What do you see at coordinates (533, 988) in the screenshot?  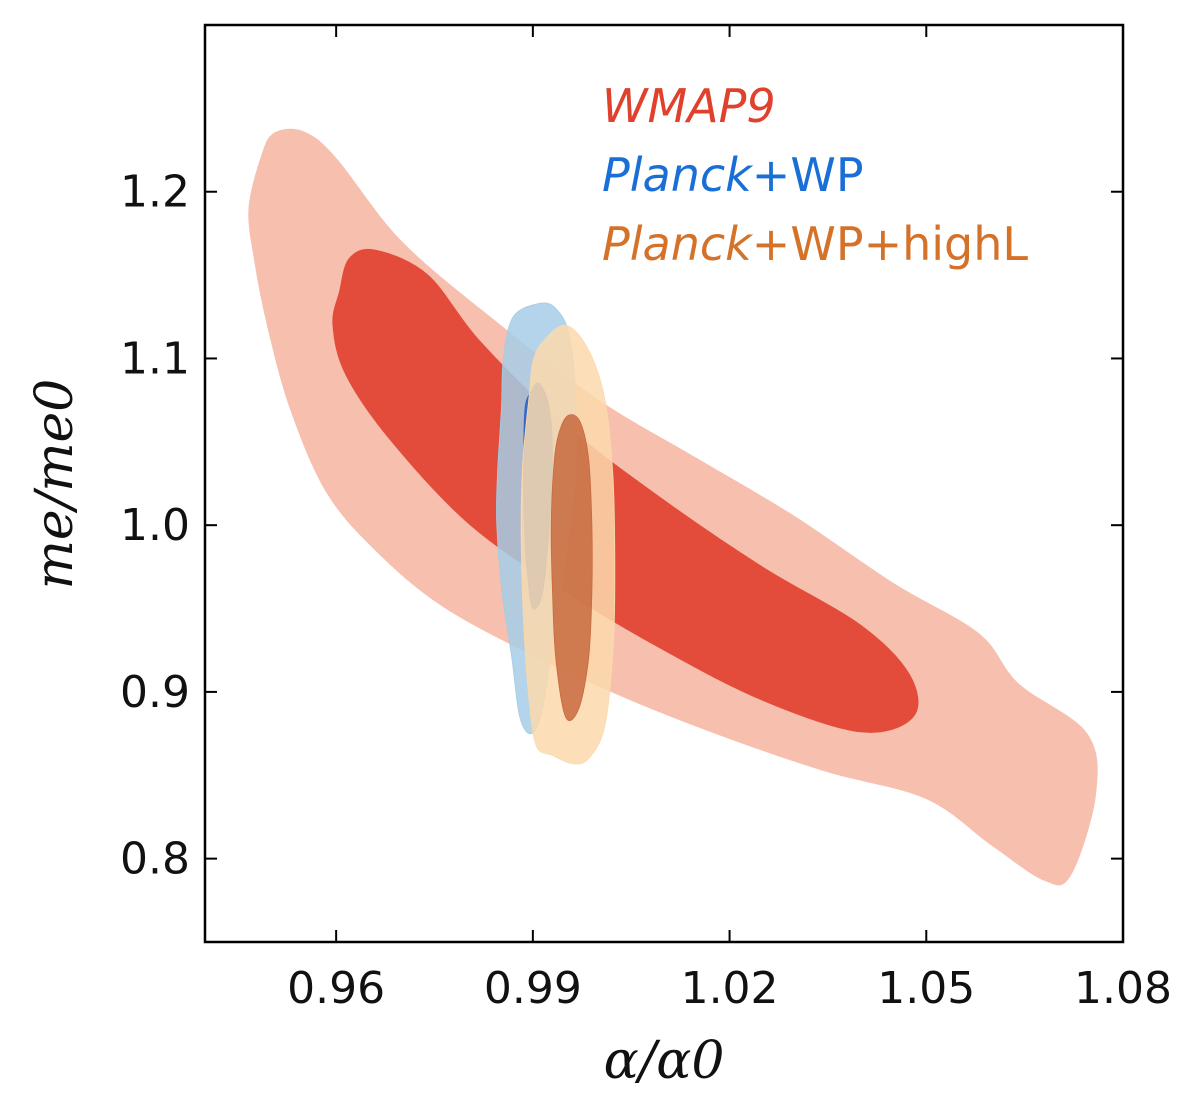 I see `x-tick-label: 0.99` at bounding box center [533, 988].